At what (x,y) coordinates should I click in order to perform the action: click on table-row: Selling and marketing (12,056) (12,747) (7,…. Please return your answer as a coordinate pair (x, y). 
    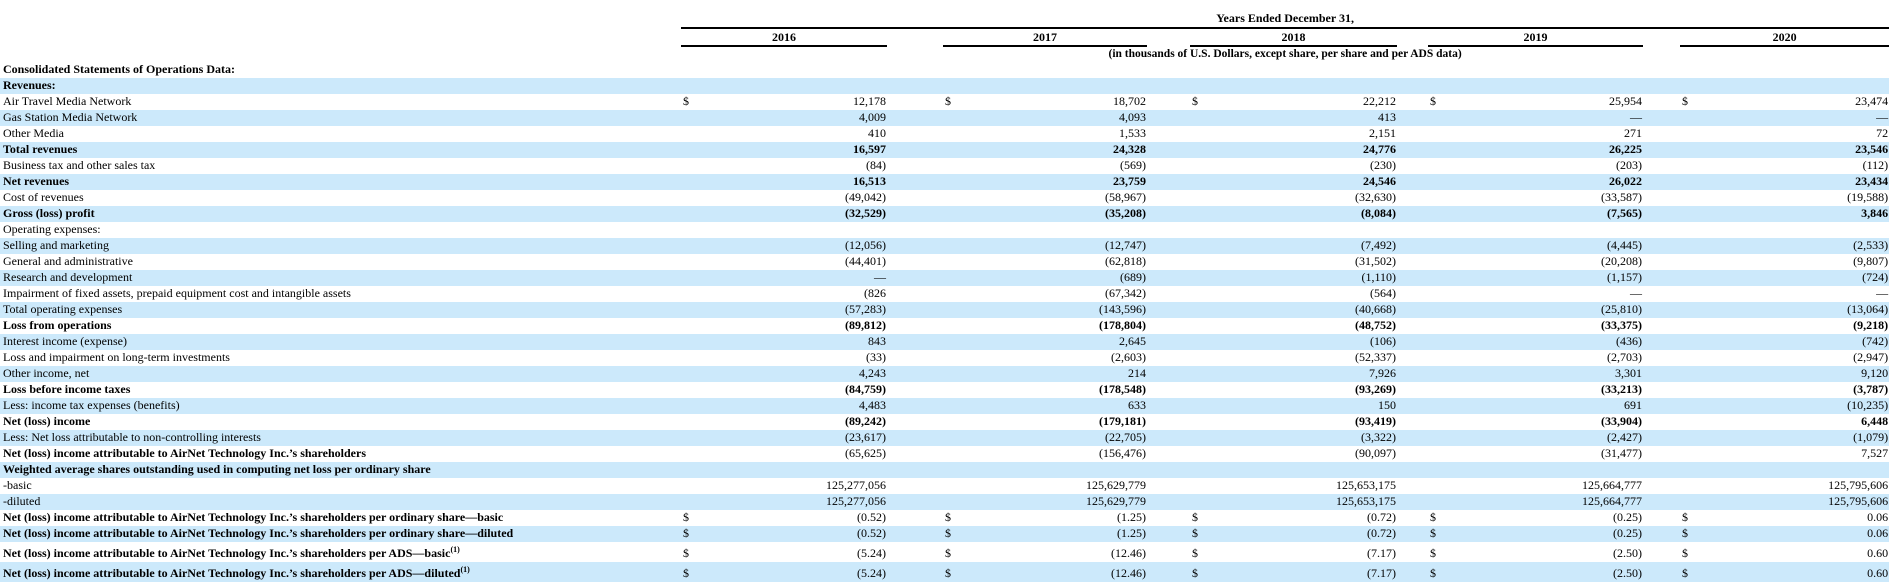
    Looking at the image, I should click on (944, 246).